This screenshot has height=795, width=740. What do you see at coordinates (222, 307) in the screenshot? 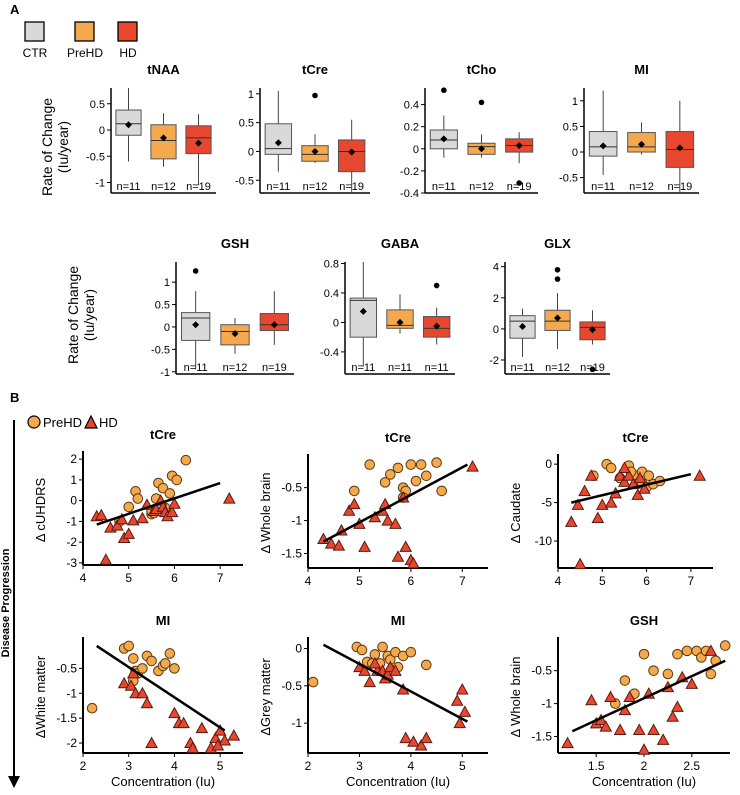
I see `boxplot-gsh: GSH -1 -0.5 0 0.5 1 n=11 n=12 n=19` at bounding box center [222, 307].